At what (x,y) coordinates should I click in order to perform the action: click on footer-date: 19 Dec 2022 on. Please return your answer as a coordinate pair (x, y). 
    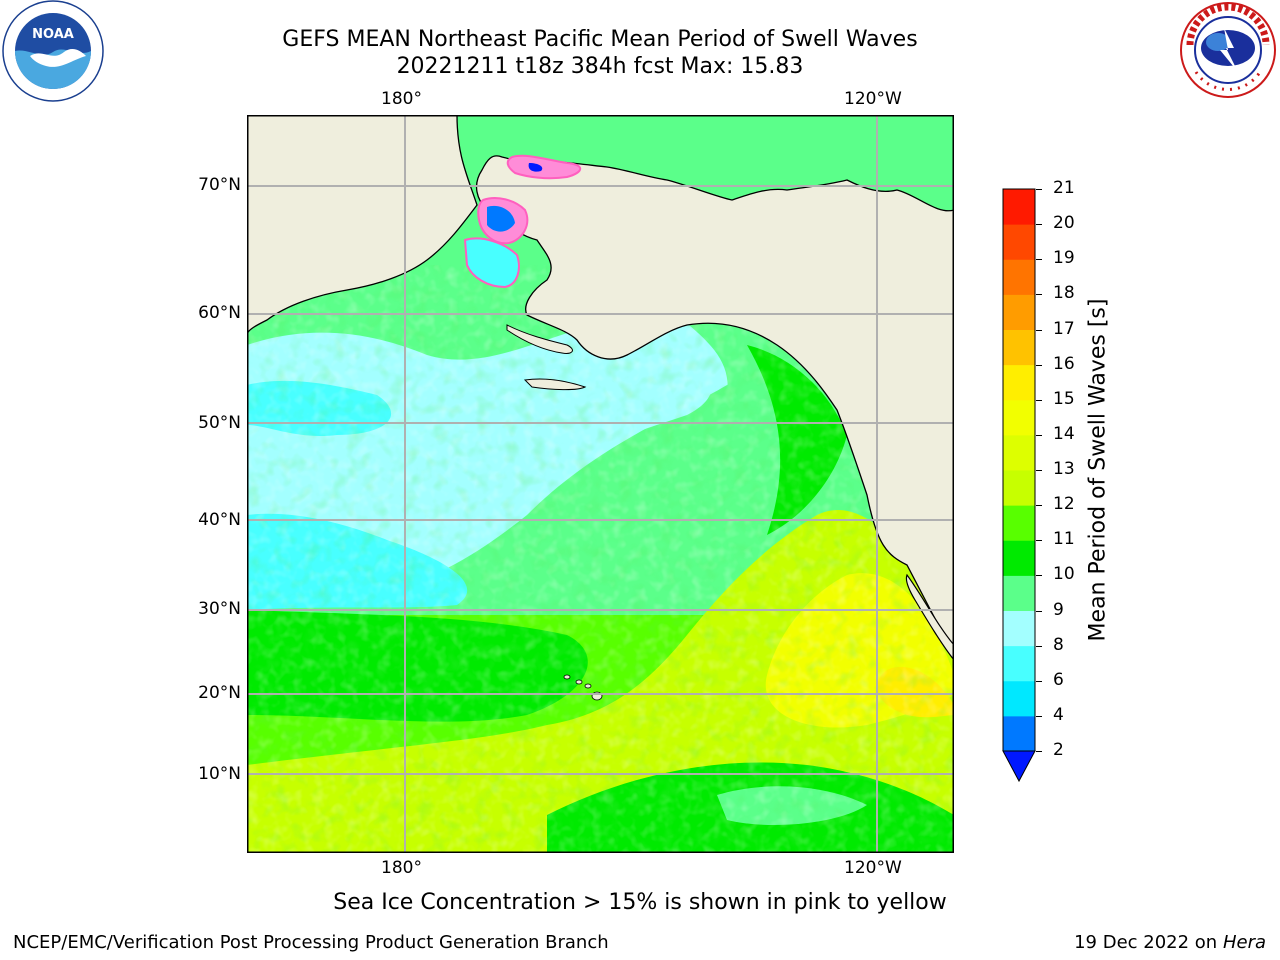
    Looking at the image, I should click on (1146, 942).